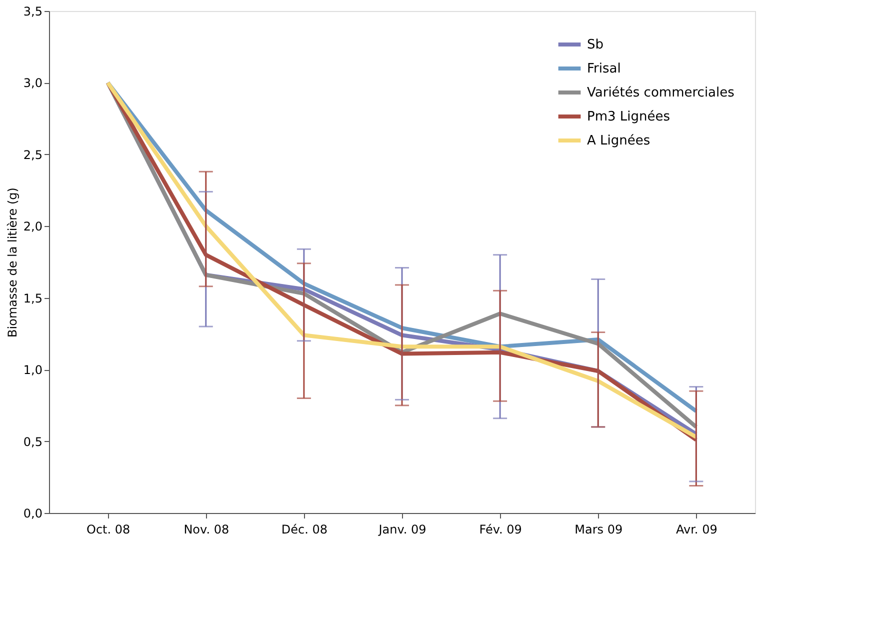 This screenshot has width=876, height=626. Describe the element at coordinates (304, 529) in the screenshot. I see `x-tick-label: Déc. 08` at that location.